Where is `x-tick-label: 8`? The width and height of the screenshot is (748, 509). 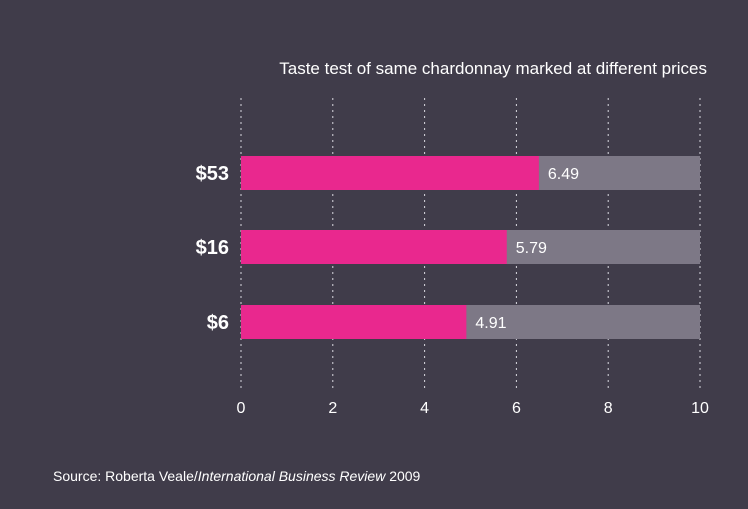
x-tick-label: 8 is located at coordinates (608, 408).